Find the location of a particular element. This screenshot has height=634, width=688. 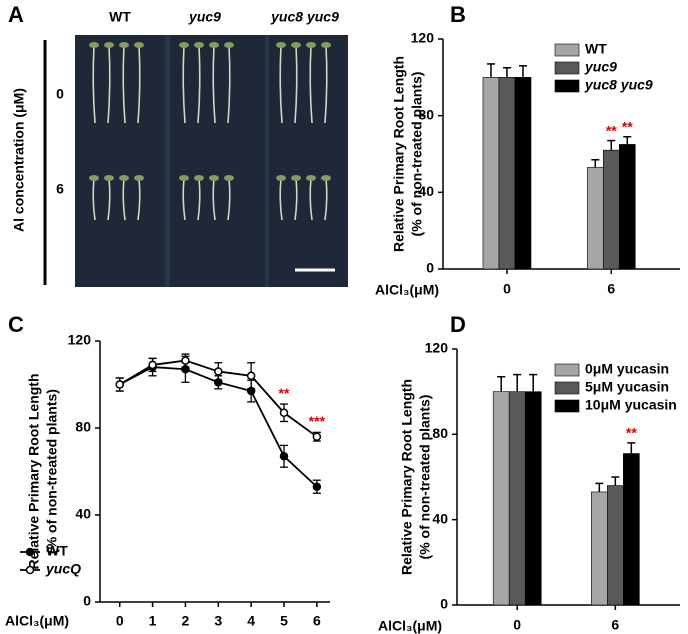

x-tick-label: 1 is located at coordinates (153, 621).